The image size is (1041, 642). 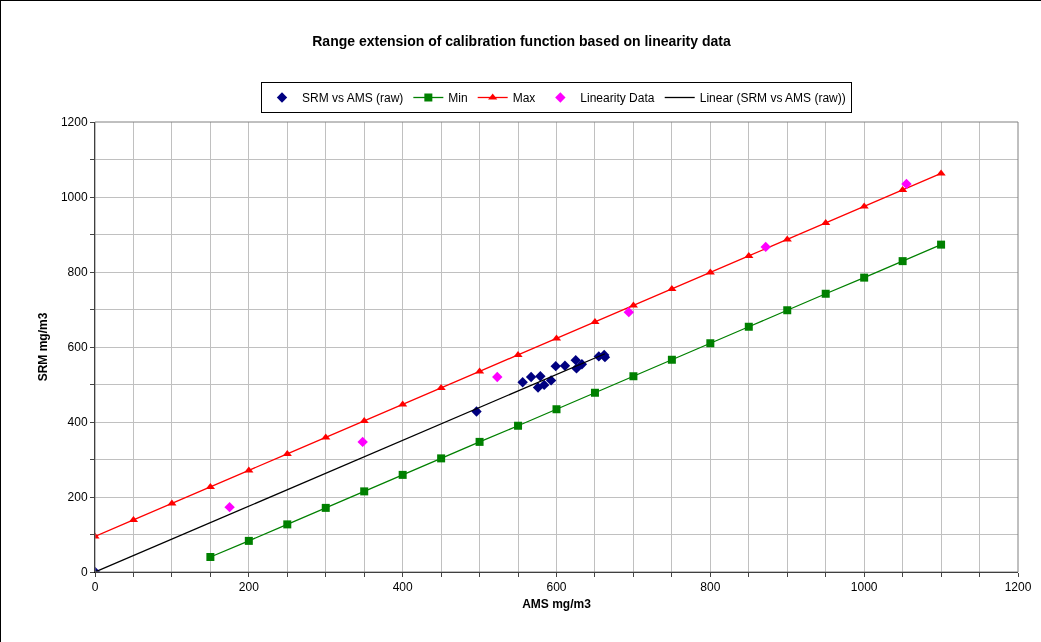 I want to click on y-tick-label: 600, so click(x=77, y=347).